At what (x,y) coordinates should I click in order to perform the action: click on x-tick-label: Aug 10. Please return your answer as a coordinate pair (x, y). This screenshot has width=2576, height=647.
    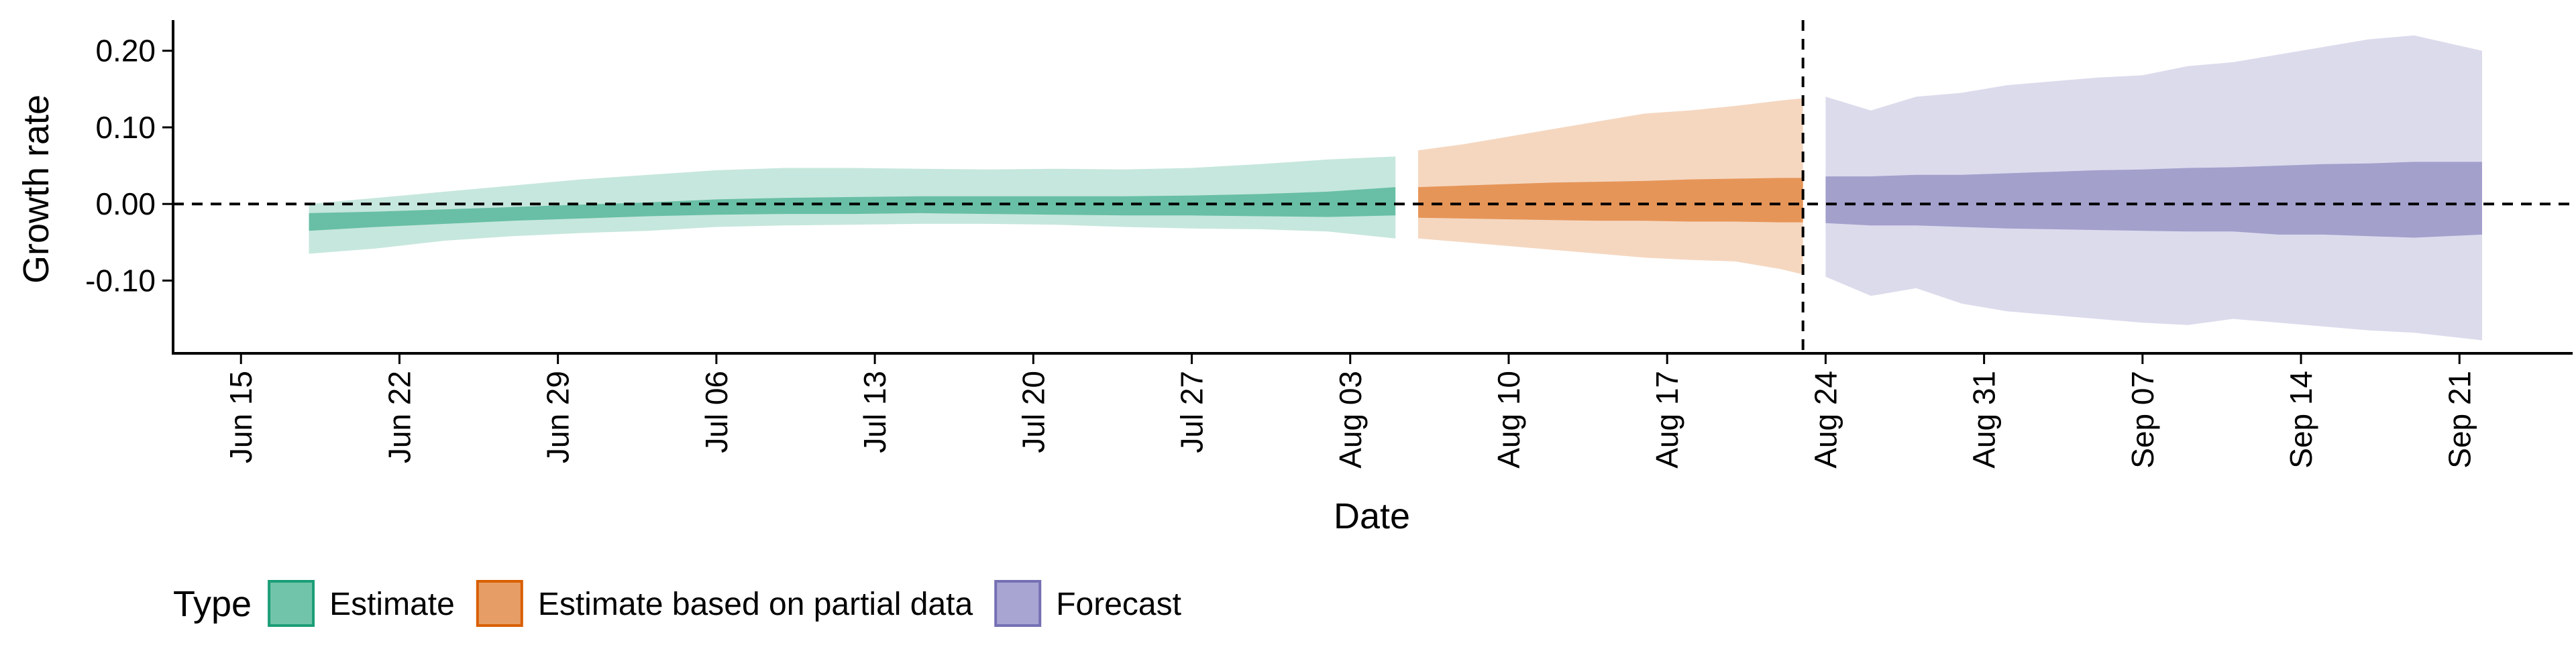
    Looking at the image, I should click on (1508, 420).